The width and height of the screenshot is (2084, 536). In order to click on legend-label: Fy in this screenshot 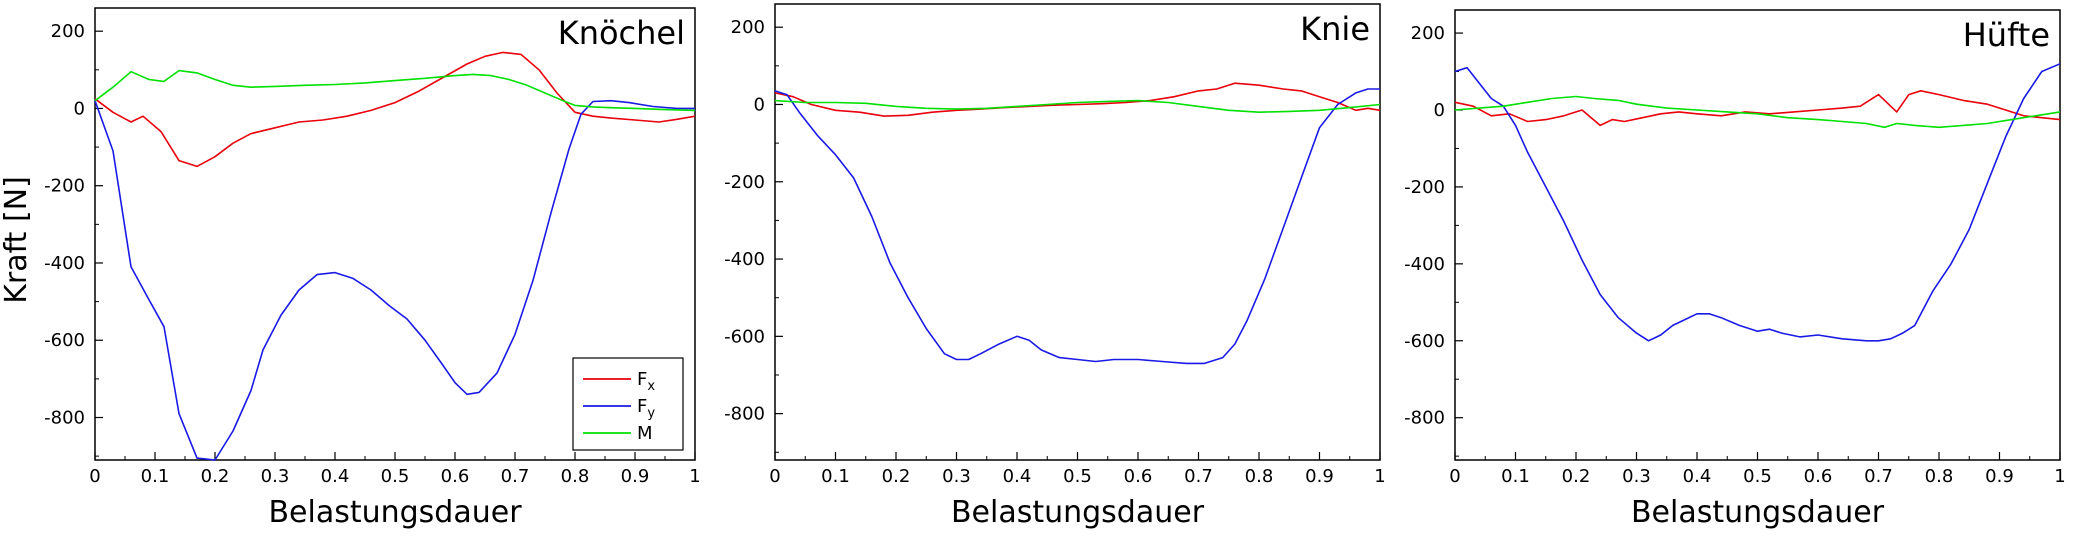, I will do `click(646, 408)`.